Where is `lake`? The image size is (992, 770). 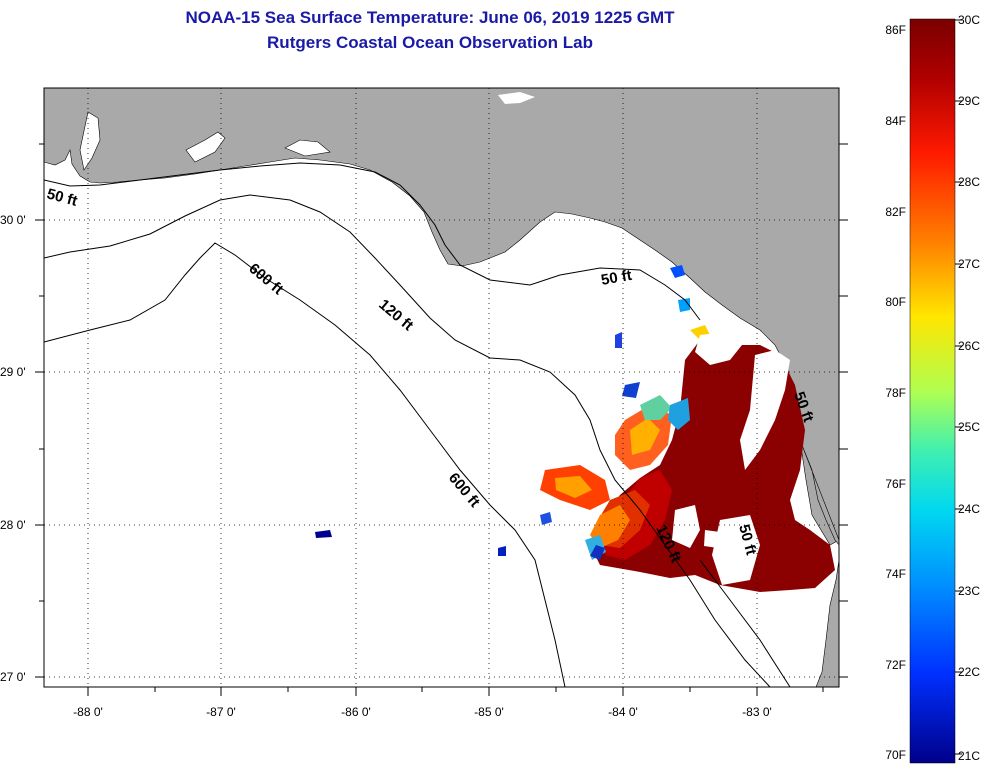 lake is located at coordinates (516, 98).